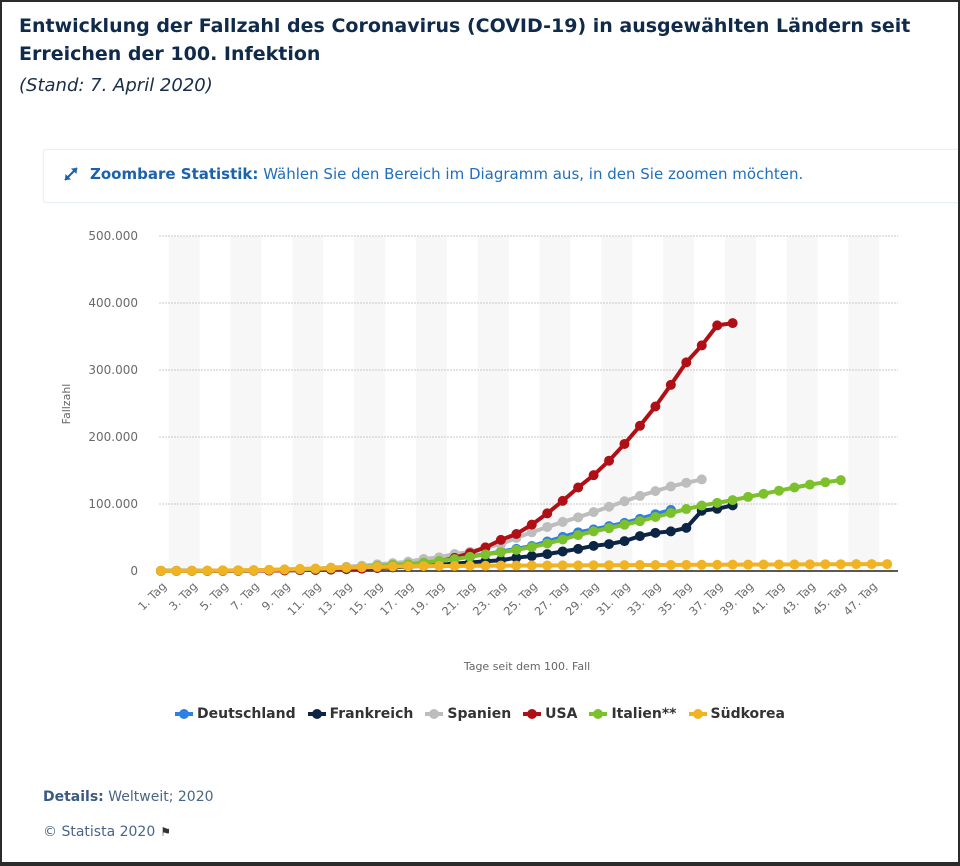  What do you see at coordinates (468, 714) in the screenshot?
I see `legend-item: Spanien` at bounding box center [468, 714].